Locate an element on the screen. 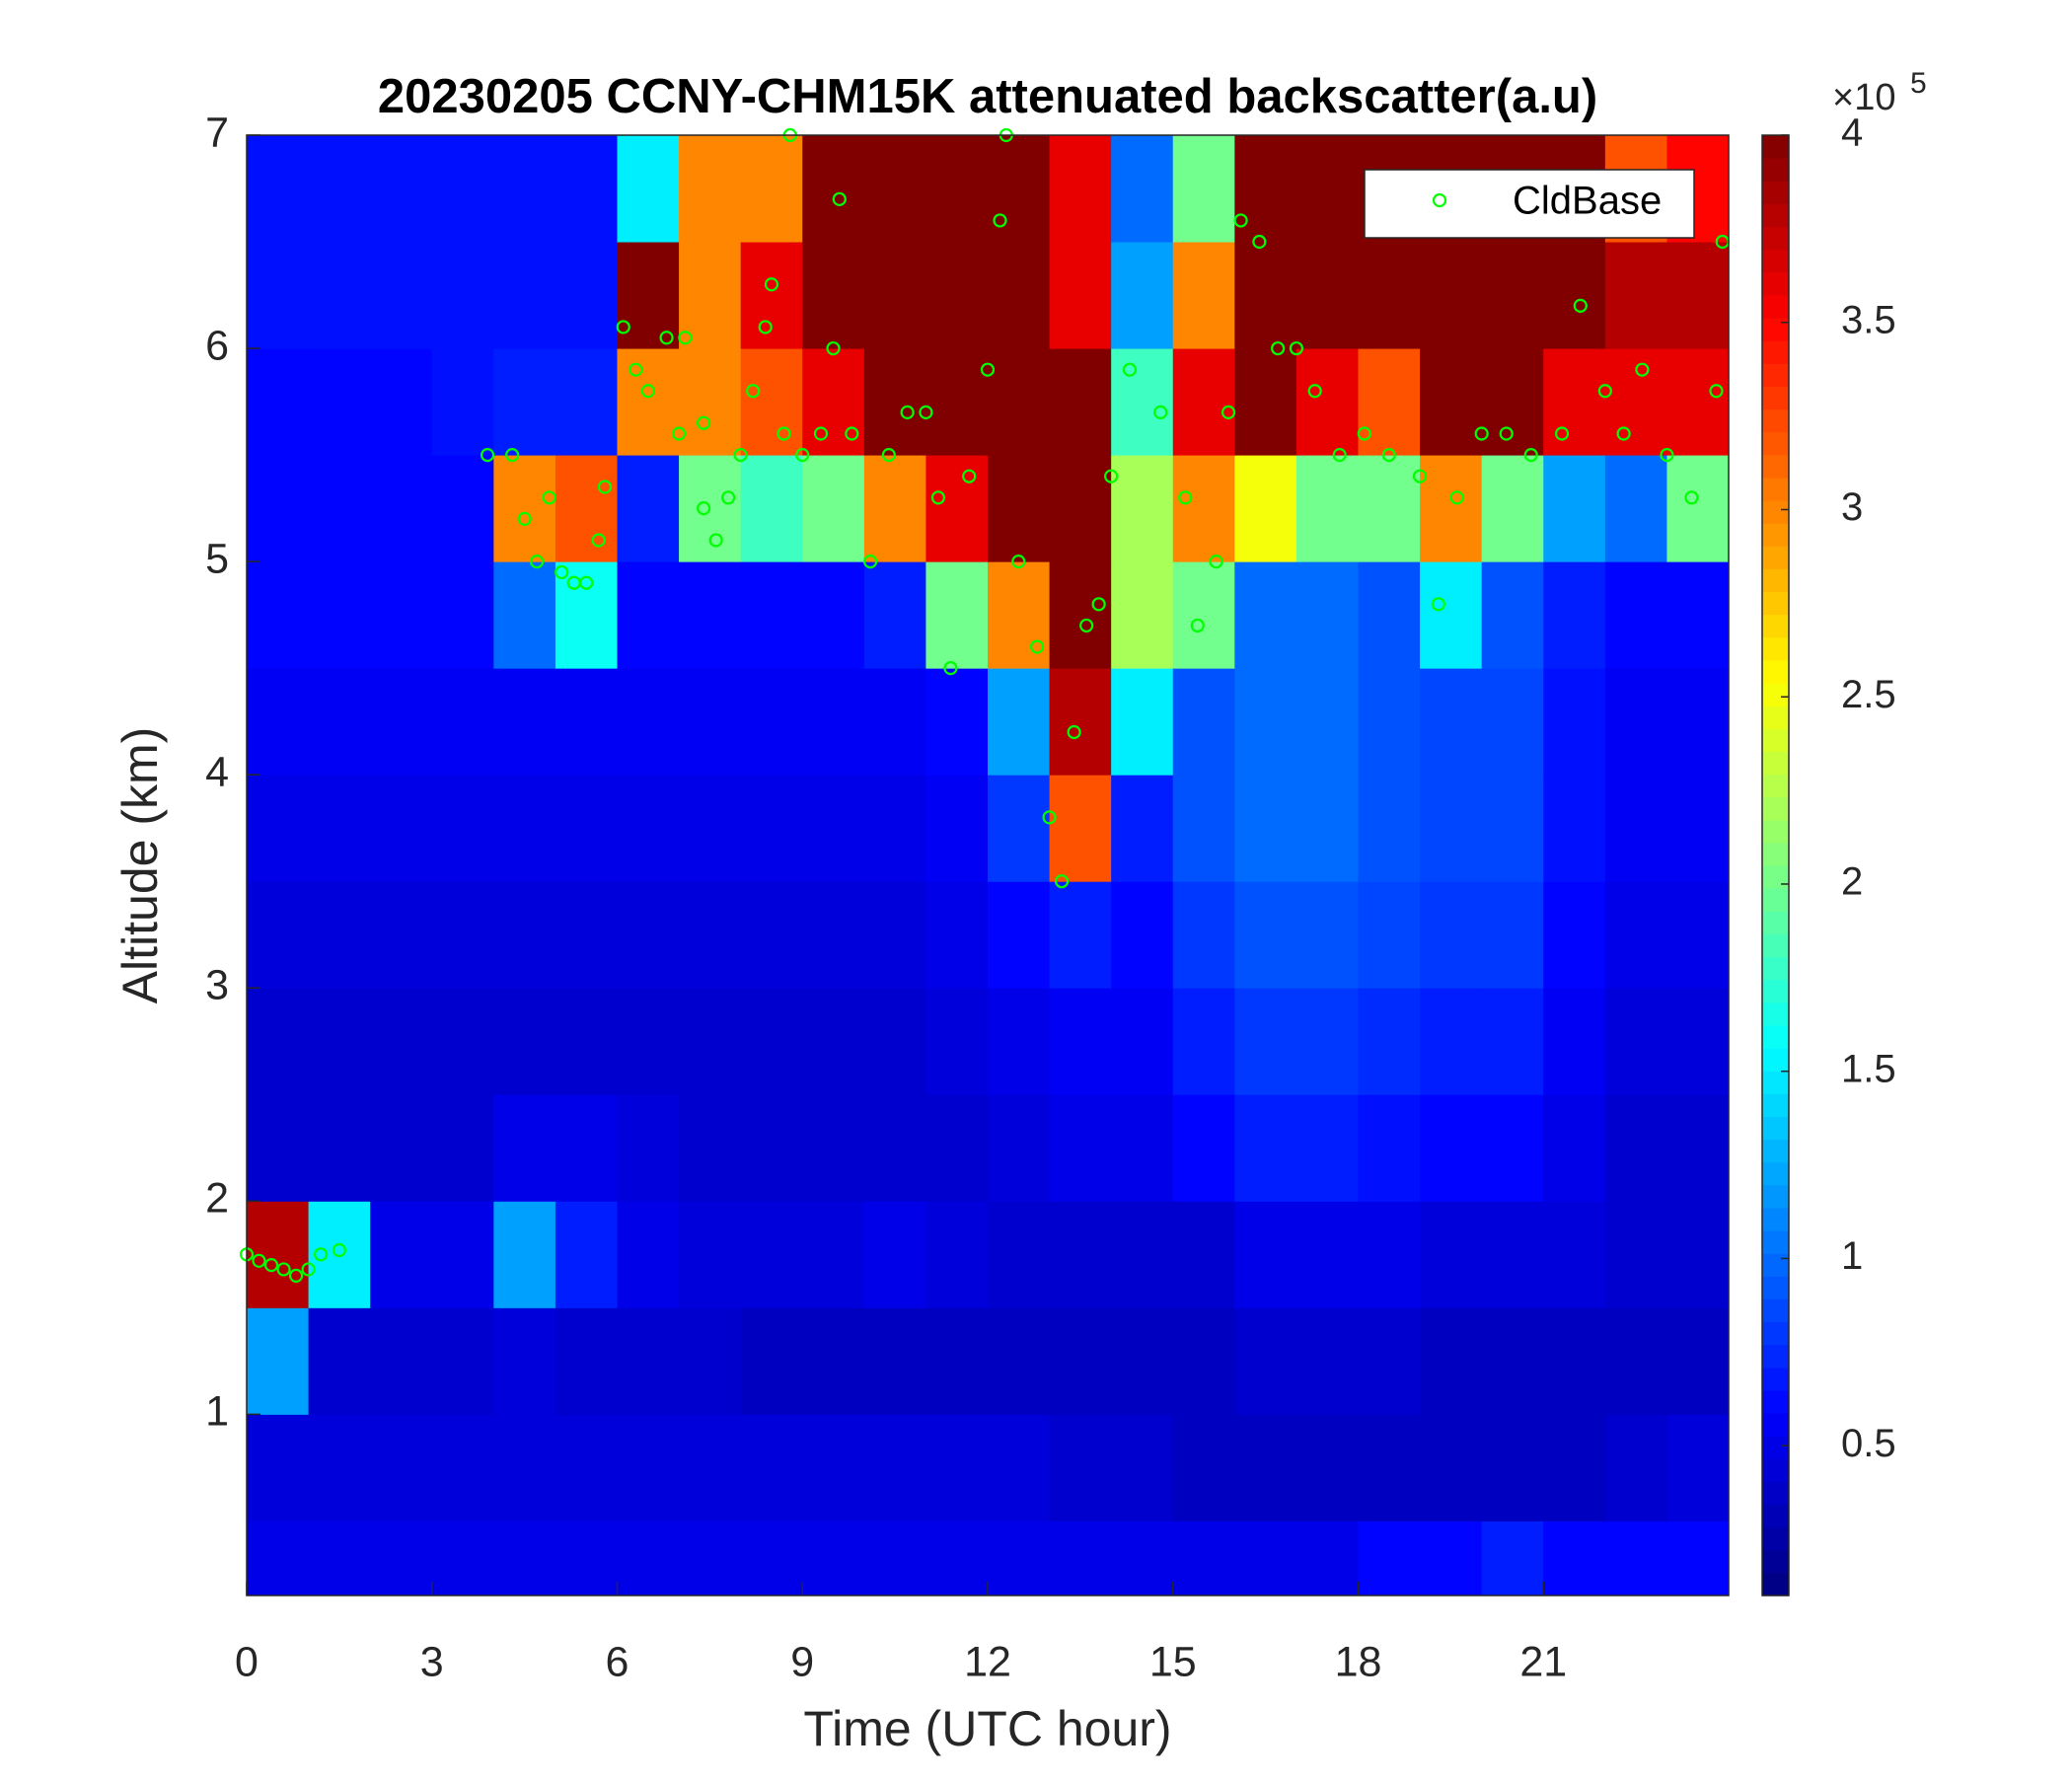 This screenshot has width=2072, height=1781. x-axis-label: Time (UTC hour) is located at coordinates (987, 1729).